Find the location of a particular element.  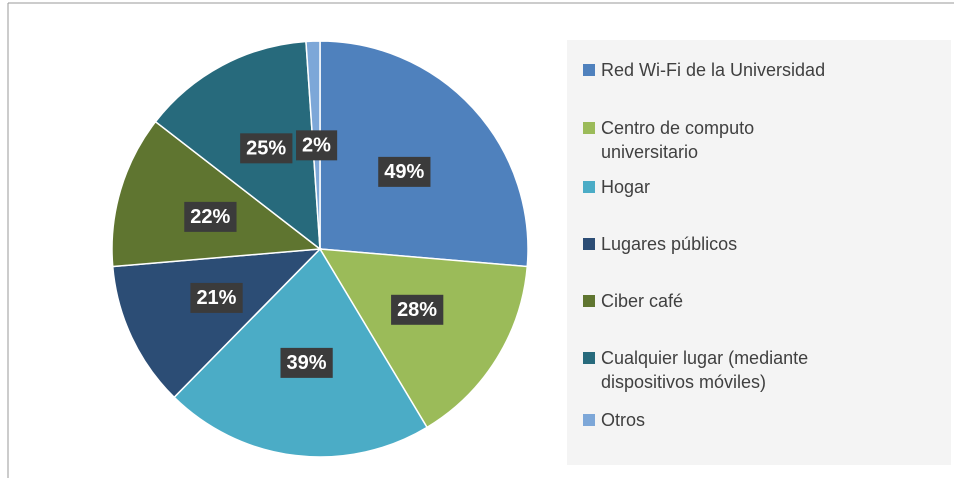

labels: 49% 28% 39% 21% 22% 25% 2% is located at coordinates (314, 254).